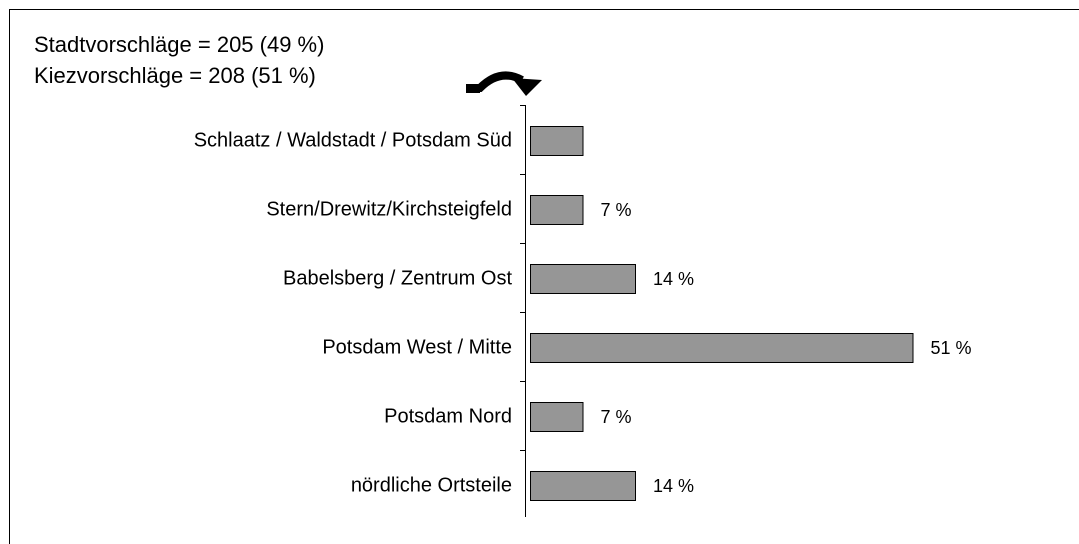  What do you see at coordinates (179, 44) in the screenshot?
I see `annotation: Stadtvorschläge = 205 (49 %)` at bounding box center [179, 44].